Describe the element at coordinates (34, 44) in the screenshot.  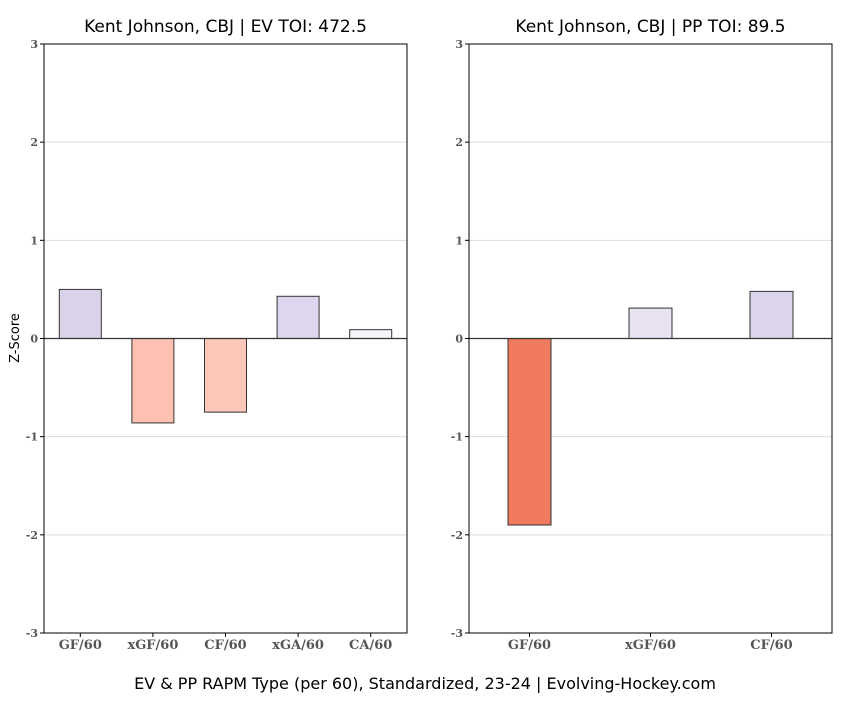
I see `chart-0-ytick-label: 3` at that location.